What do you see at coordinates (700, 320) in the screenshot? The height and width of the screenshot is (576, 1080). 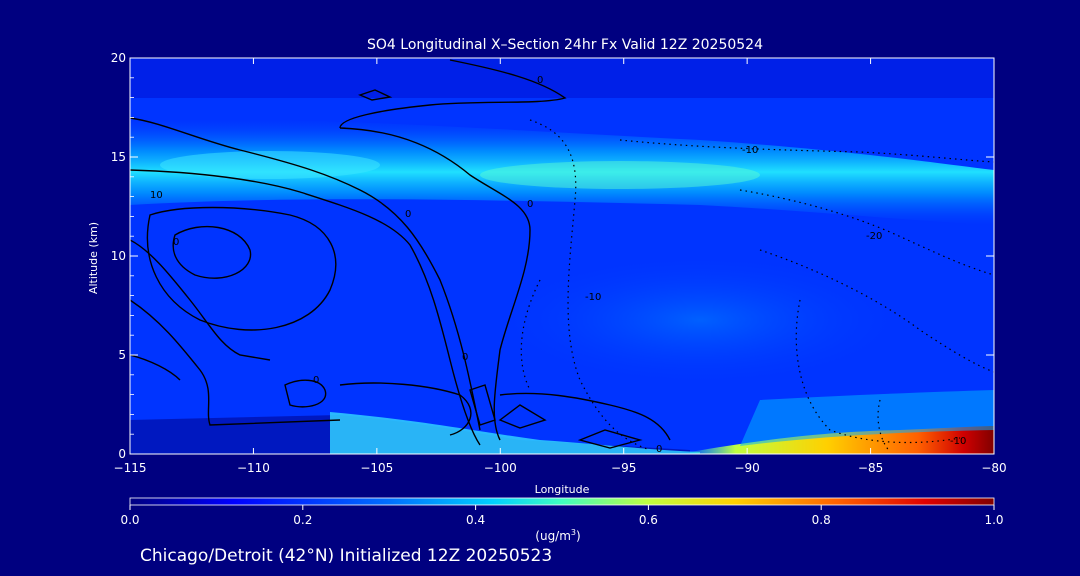 I see `heatmap-mid-blob` at bounding box center [700, 320].